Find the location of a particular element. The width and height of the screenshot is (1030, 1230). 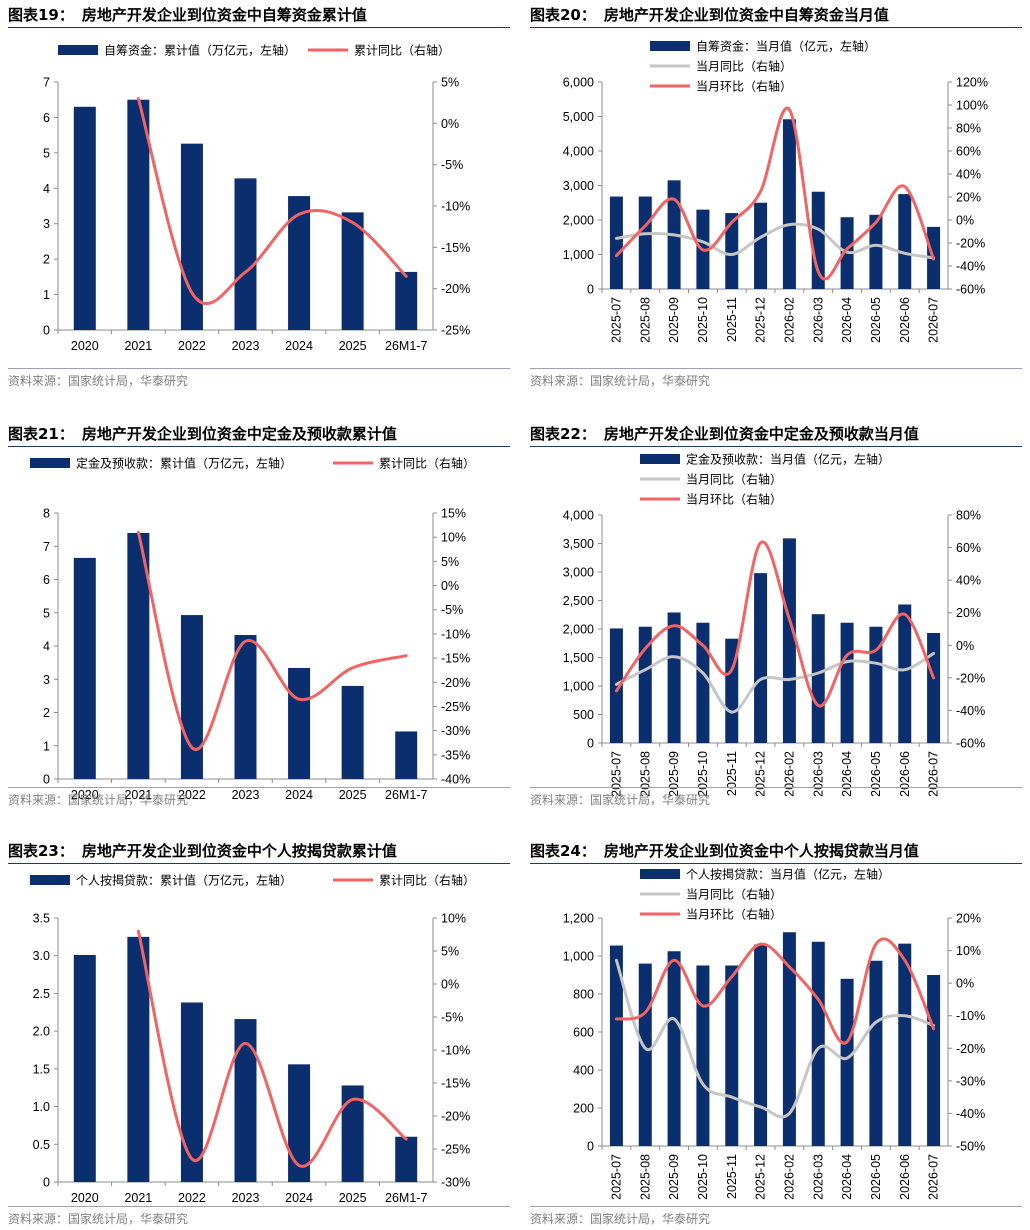

y-left-tick-label: 4,000 is located at coordinates (578, 152).